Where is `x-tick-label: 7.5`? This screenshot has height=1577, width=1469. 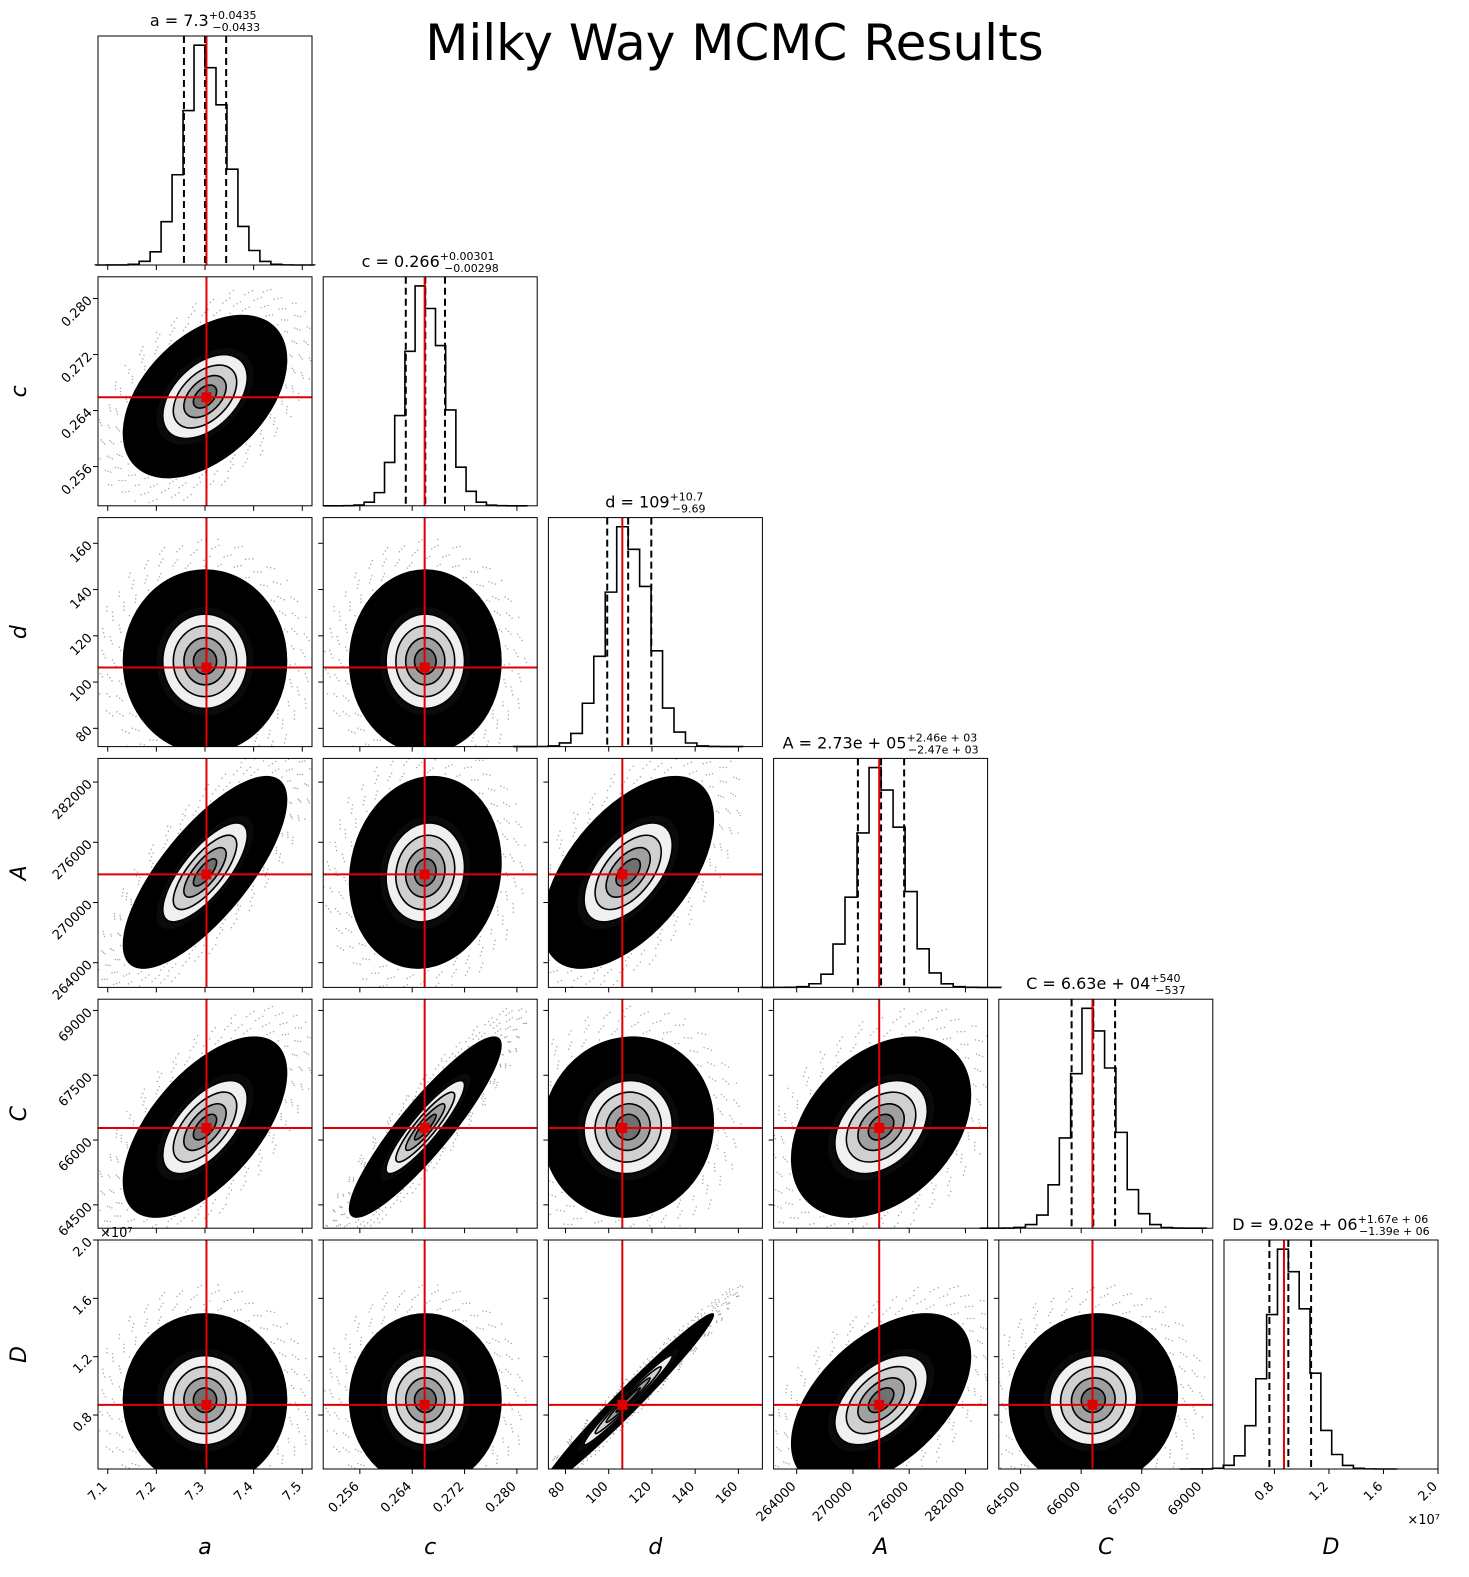
x-tick-label: 7.5 is located at coordinates (292, 1491).